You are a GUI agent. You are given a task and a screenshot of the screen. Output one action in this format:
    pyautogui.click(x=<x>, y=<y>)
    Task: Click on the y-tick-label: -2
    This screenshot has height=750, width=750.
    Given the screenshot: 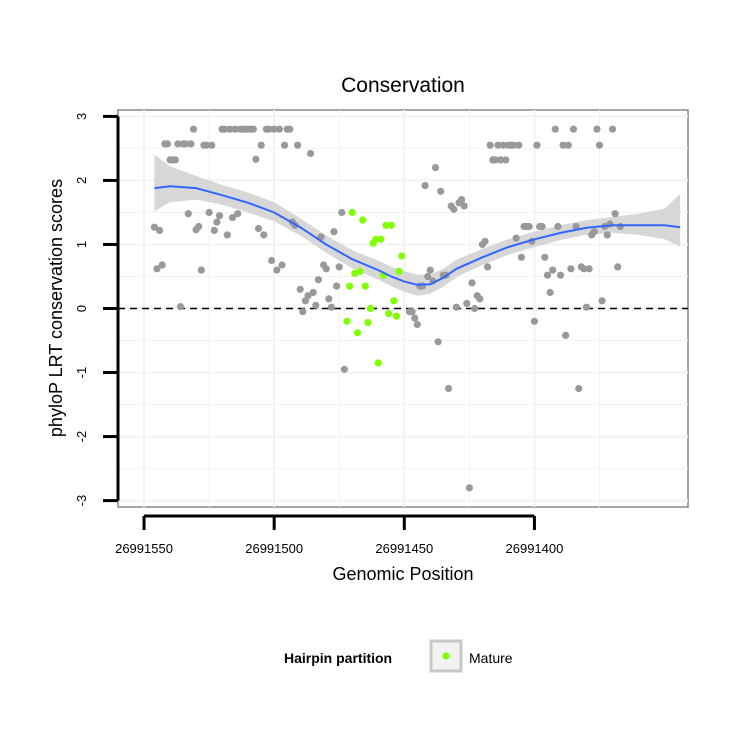 What is the action you would take?
    pyautogui.click(x=81, y=437)
    